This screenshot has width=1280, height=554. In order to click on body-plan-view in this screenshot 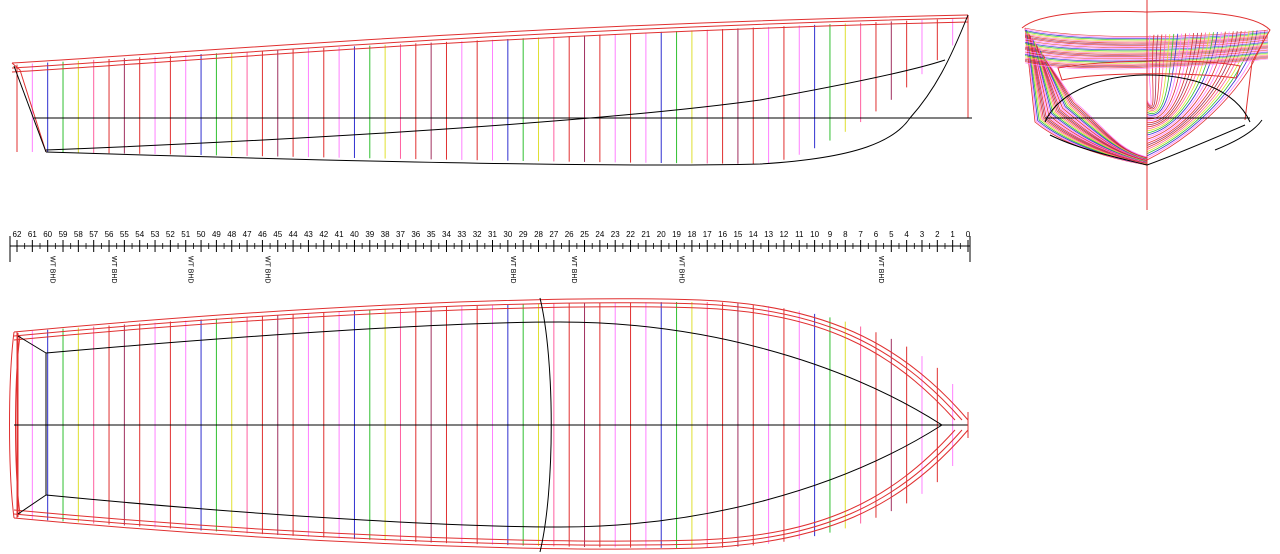, I will do `click(1146, 105)`.